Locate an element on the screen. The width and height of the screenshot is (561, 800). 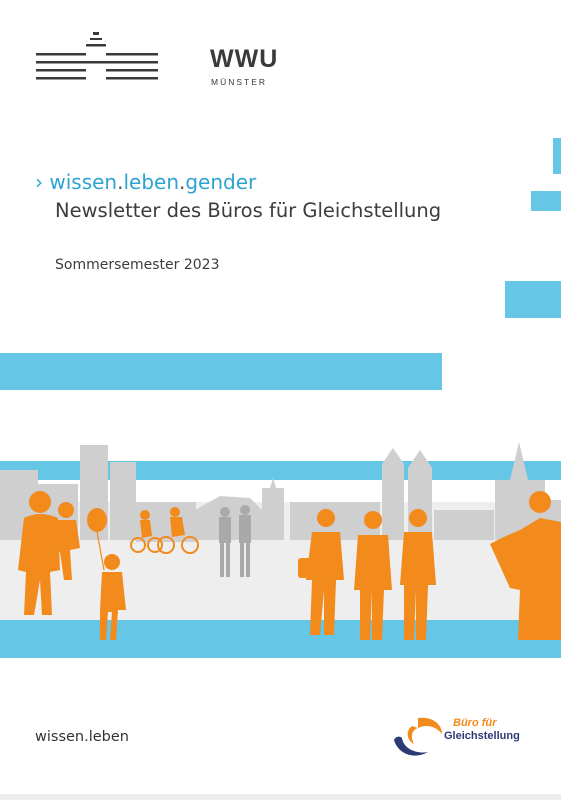
logo-buero-text: Büro für is located at coordinates (475, 723).